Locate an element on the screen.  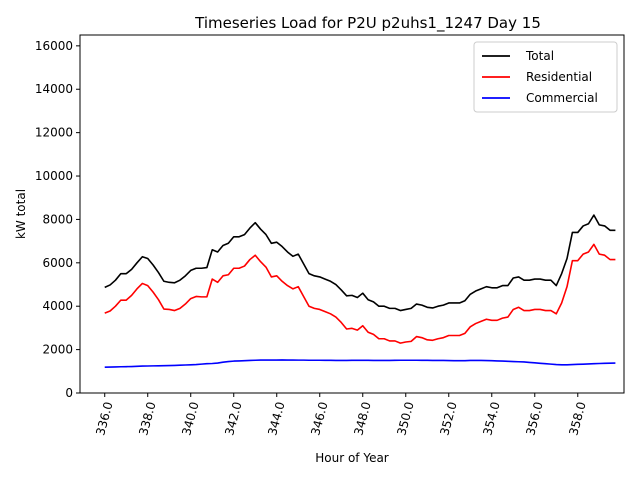
legend-label-commercial: Commercial is located at coordinates (562, 98).